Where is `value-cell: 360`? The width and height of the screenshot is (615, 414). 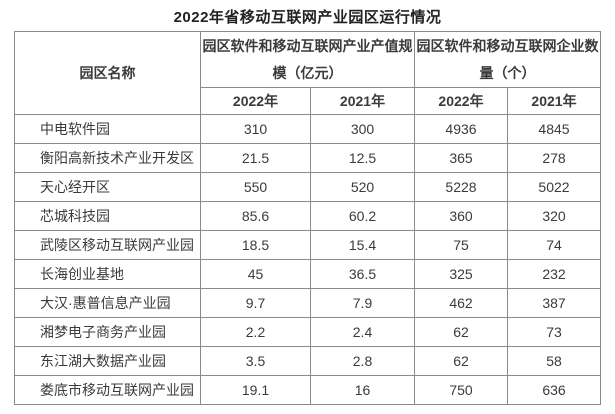
value-cell: 360 is located at coordinates (461, 216).